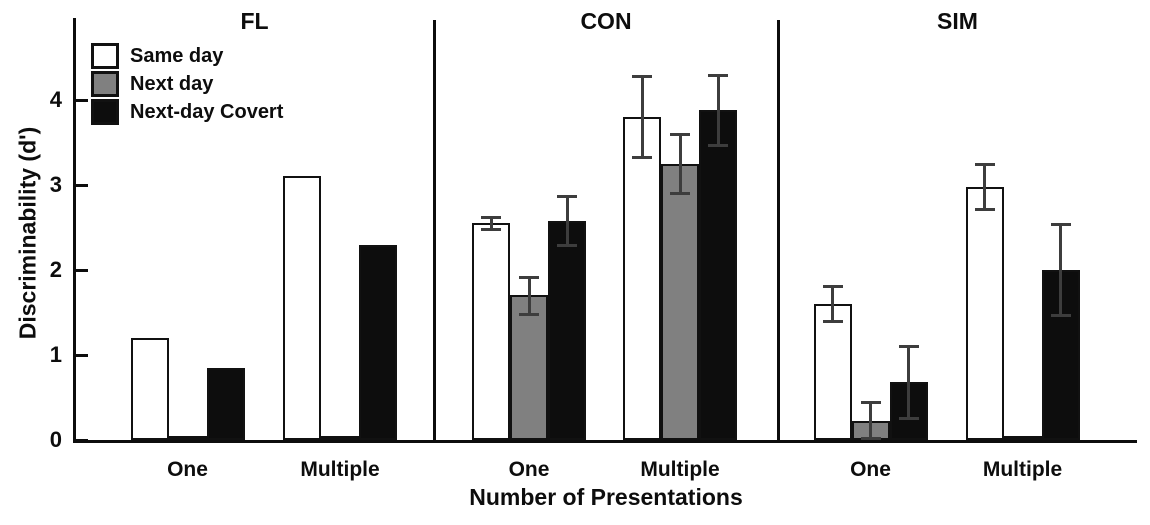  I want to click on x-axis-line, so click(605, 441).